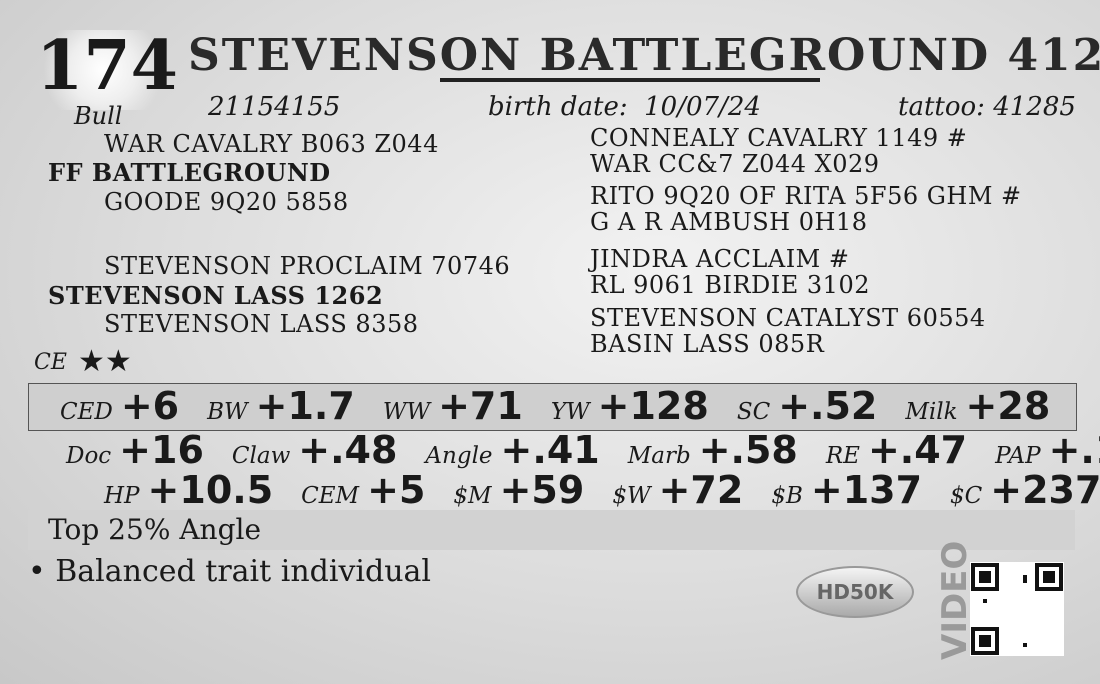 The width and height of the screenshot is (1100, 684). What do you see at coordinates (550, 450) in the screenshot?
I see `epd-value: +.41` at bounding box center [550, 450].